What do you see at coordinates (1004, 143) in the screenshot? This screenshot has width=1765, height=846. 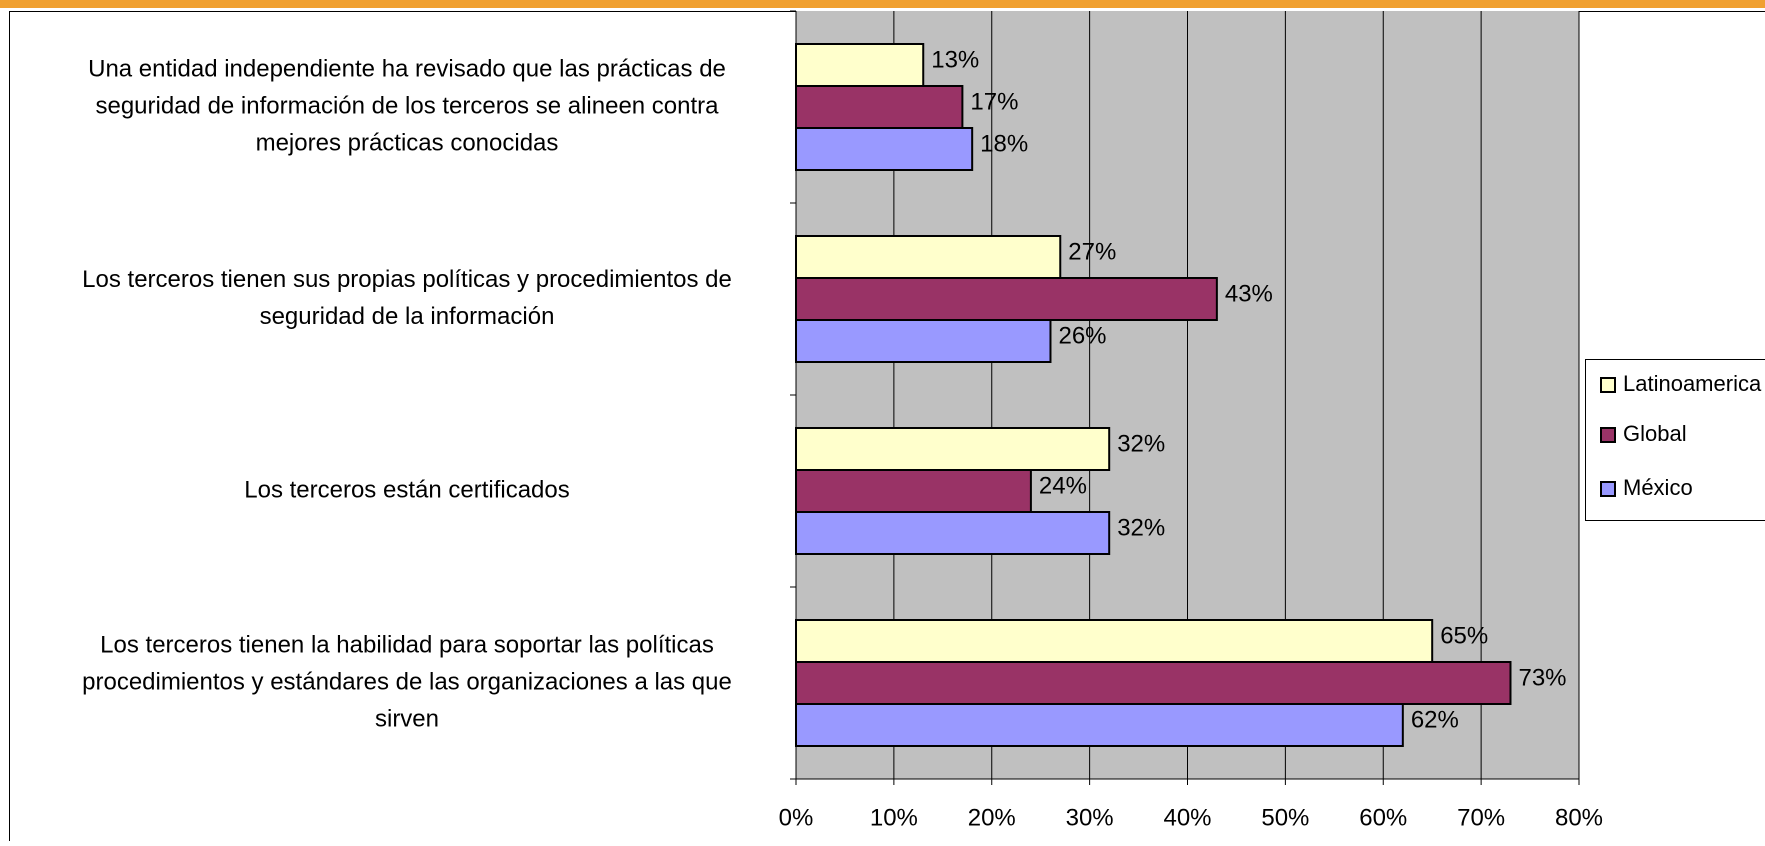 I see `value-label: 18%` at bounding box center [1004, 143].